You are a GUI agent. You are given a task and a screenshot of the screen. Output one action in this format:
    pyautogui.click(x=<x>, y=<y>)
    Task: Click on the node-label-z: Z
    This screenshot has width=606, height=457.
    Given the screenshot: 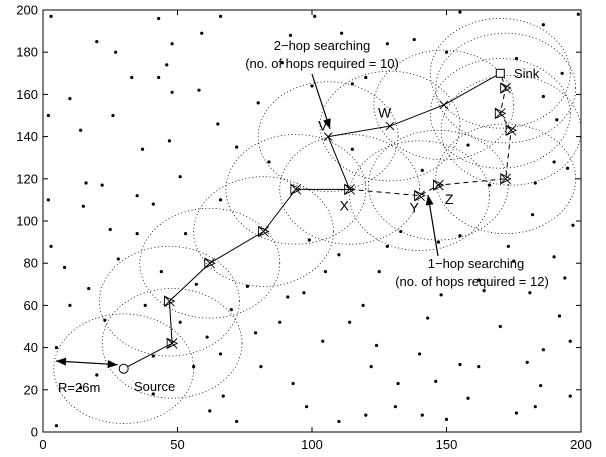 What is the action you would take?
    pyautogui.click(x=449, y=199)
    